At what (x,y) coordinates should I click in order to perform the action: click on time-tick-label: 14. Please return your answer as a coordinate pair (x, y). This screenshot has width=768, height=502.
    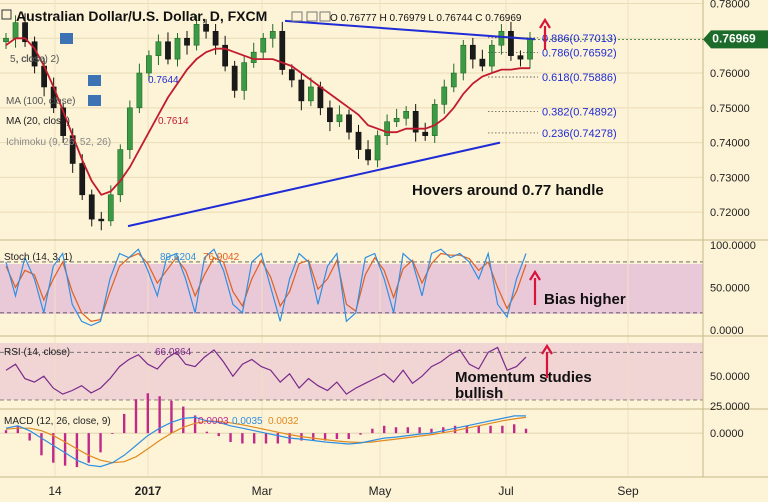
    Looking at the image, I should click on (55, 491).